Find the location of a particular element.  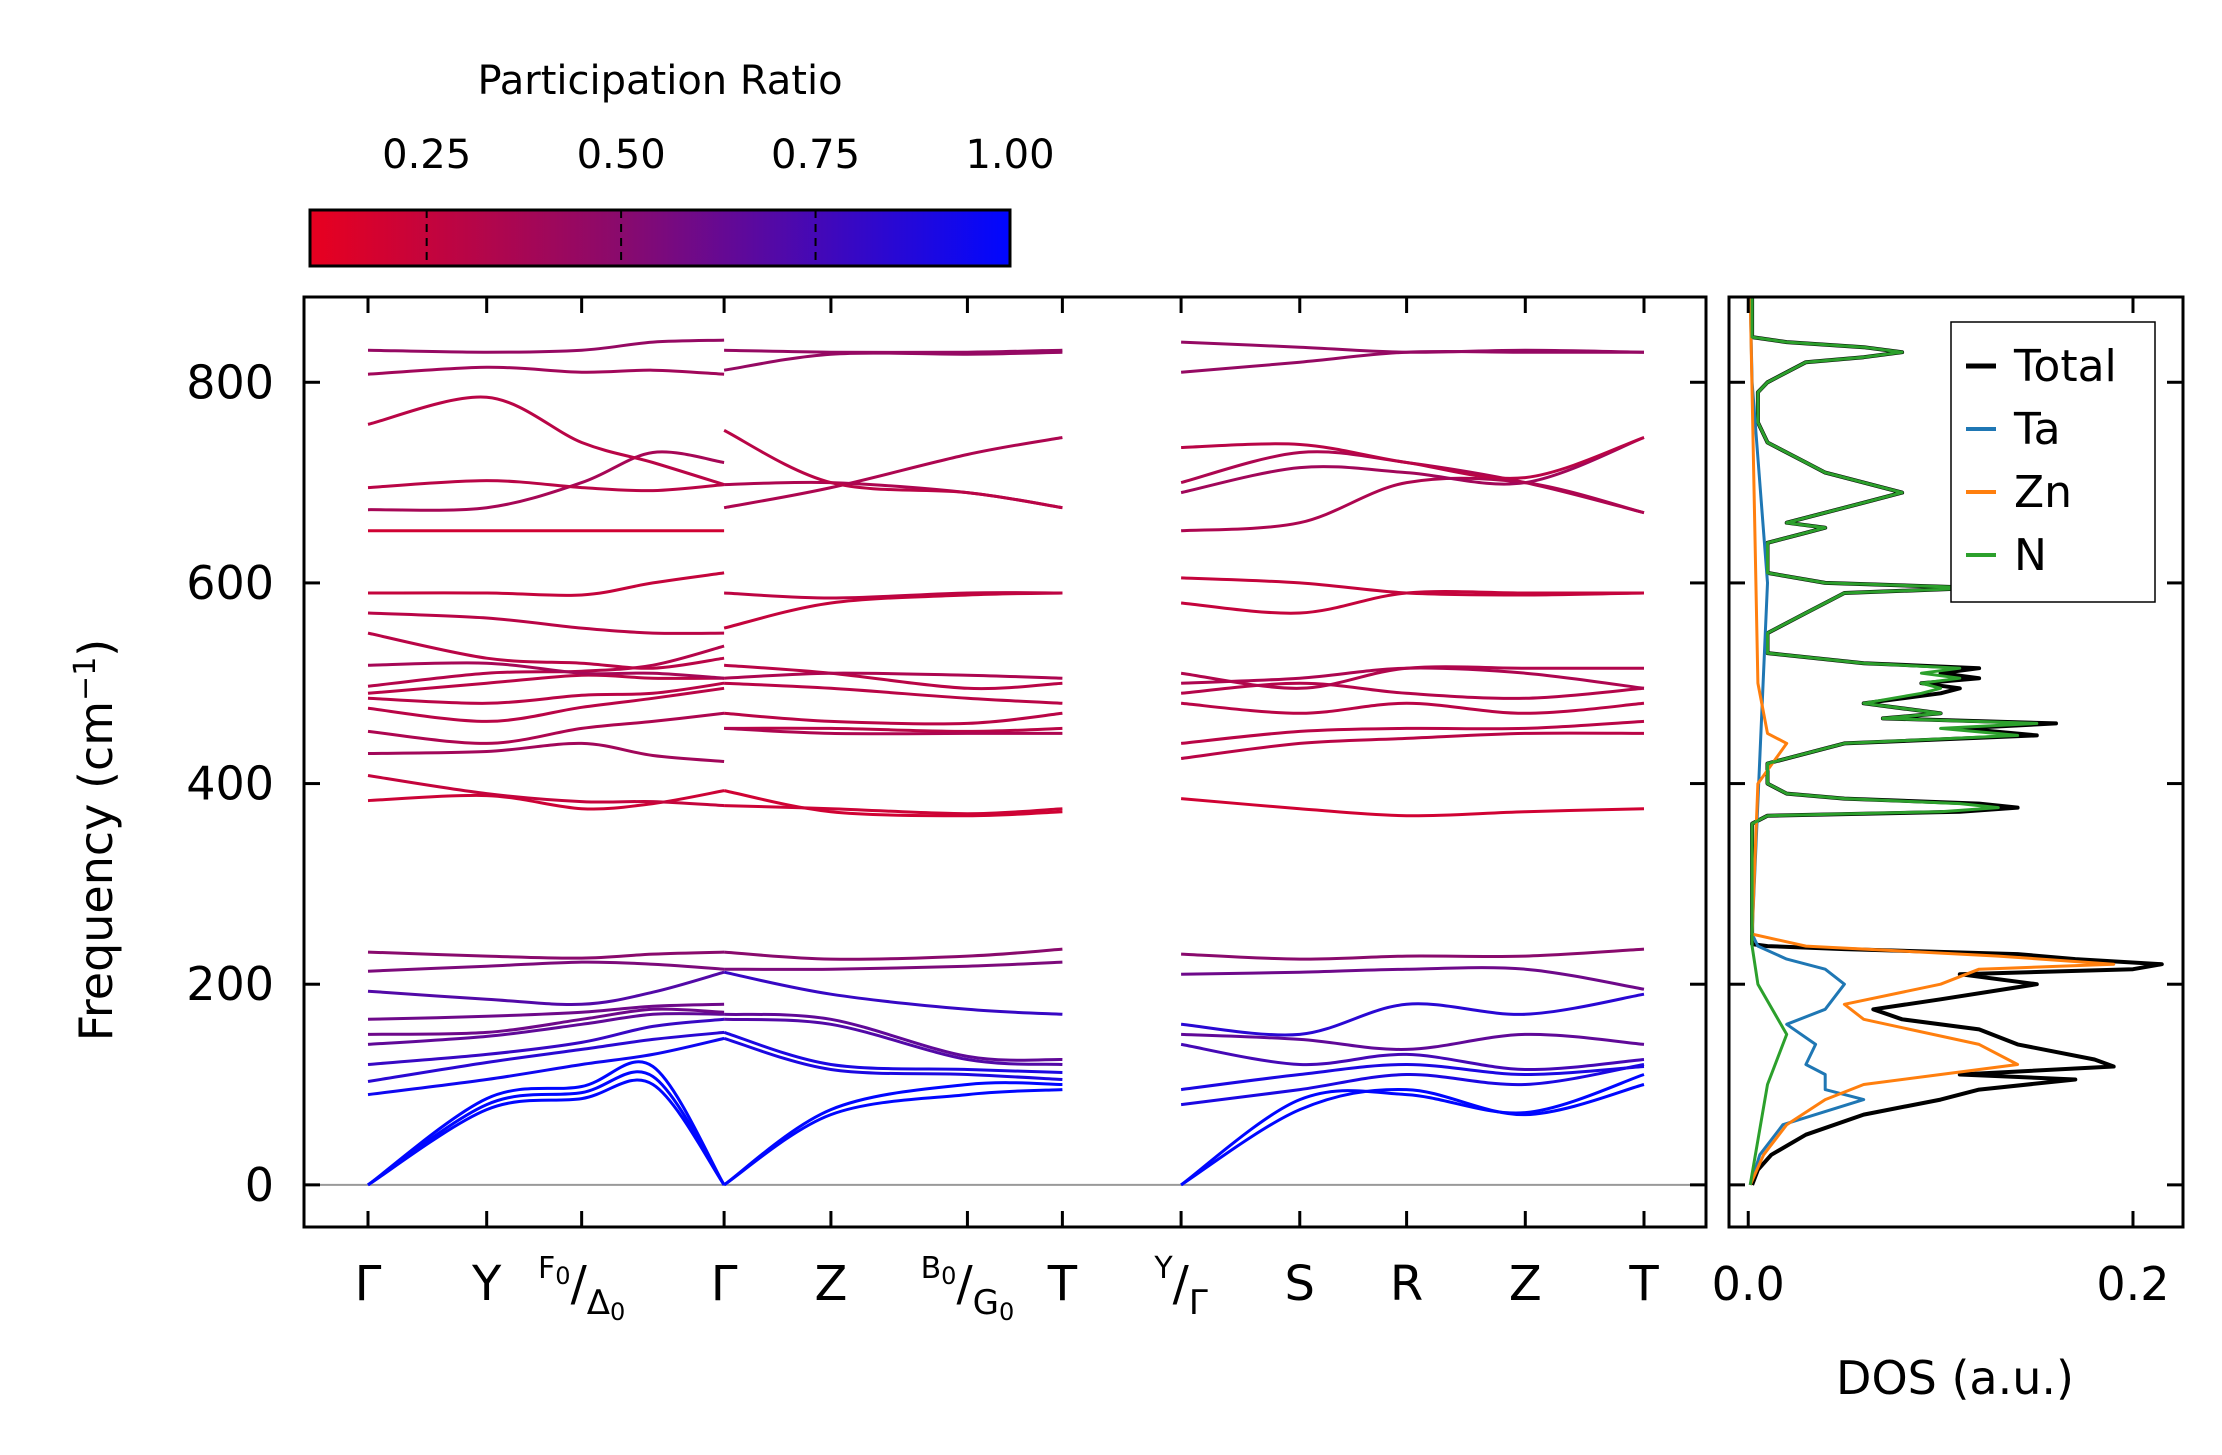

band-line-seg0-b15 is located at coordinates (546, 728).